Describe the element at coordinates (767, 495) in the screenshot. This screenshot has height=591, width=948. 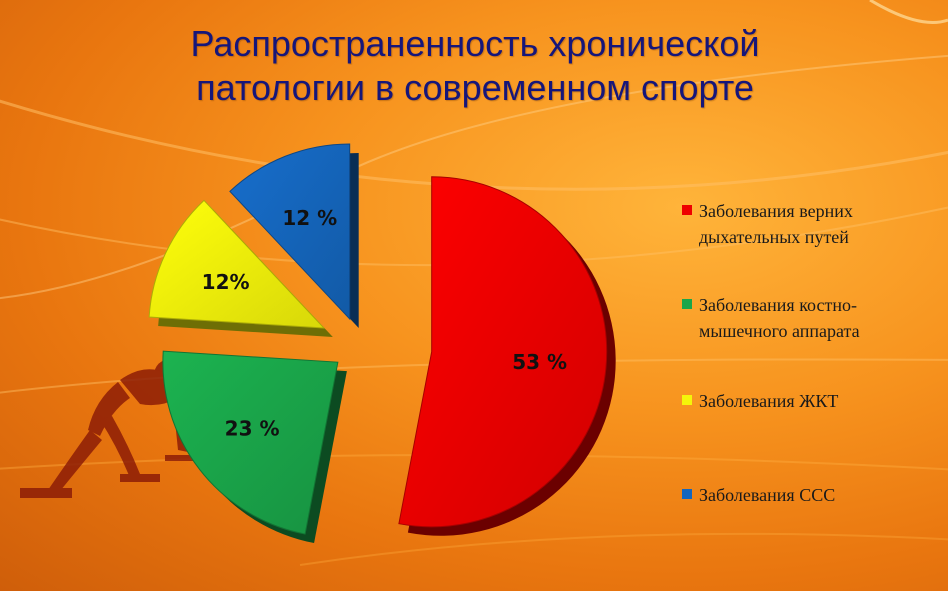
I see `legend-label: Заболевания ССС` at that location.